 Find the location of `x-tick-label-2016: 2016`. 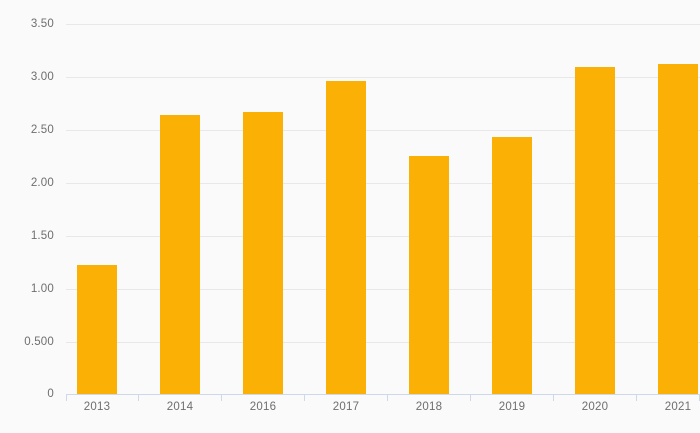

x-tick-label-2016: 2016 is located at coordinates (263, 407).